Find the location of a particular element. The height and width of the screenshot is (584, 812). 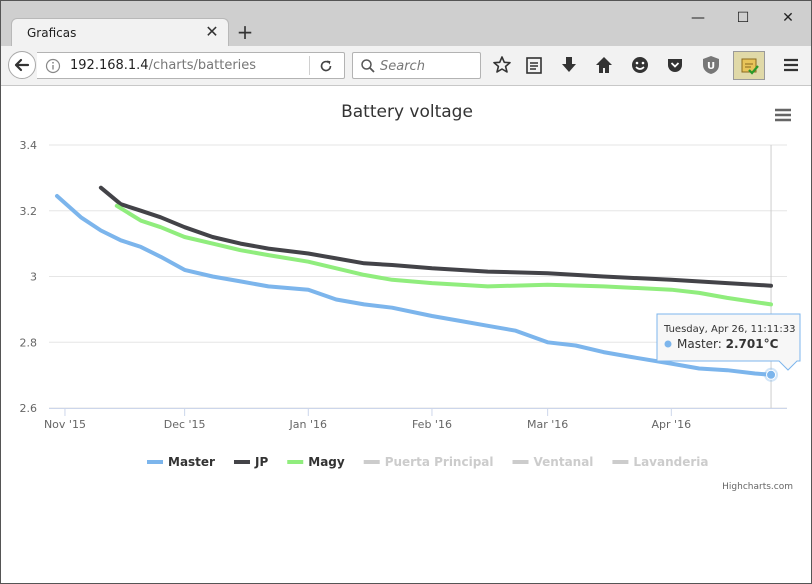

extension-button is located at coordinates (749, 65).